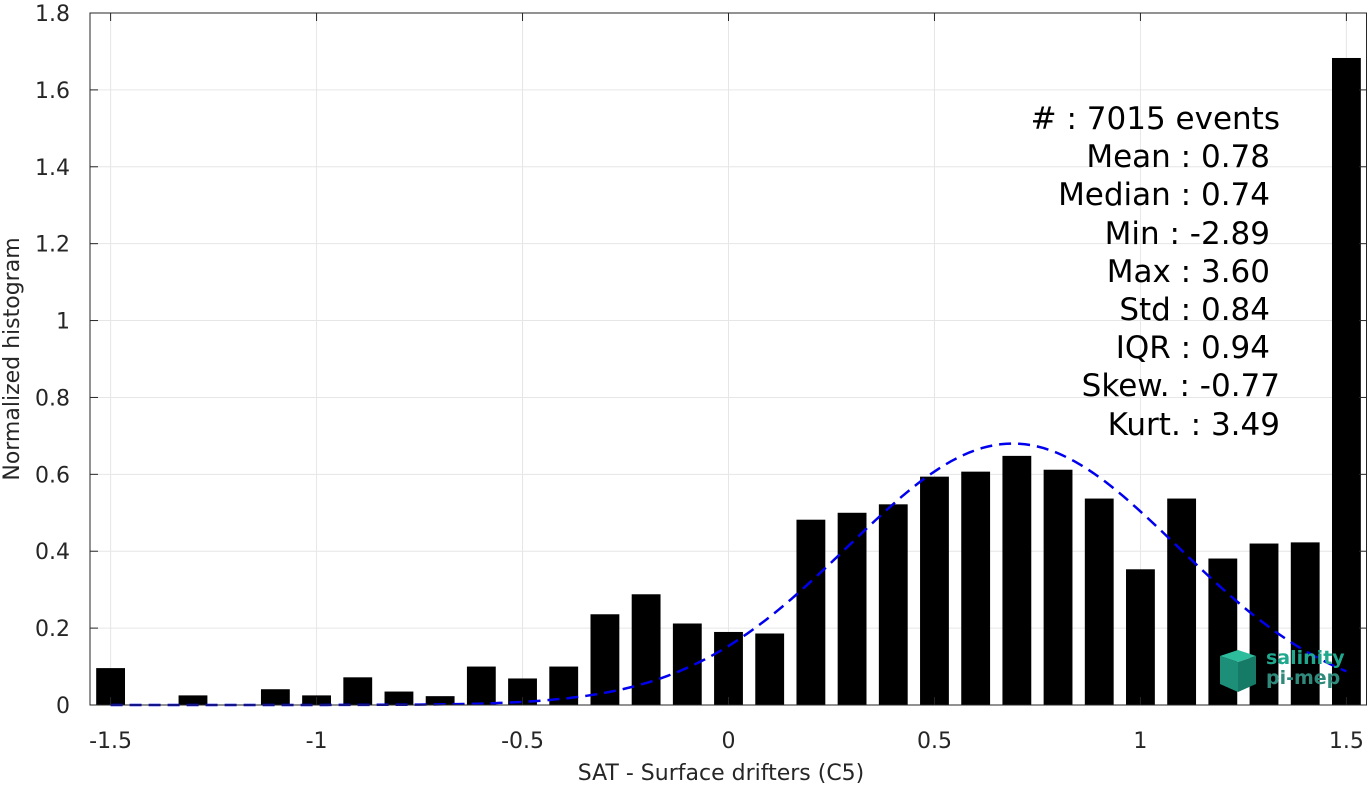 This screenshot has height=785, width=1367. Describe the element at coordinates (52, 629) in the screenshot. I see `y-tick-label: 0.2` at that location.